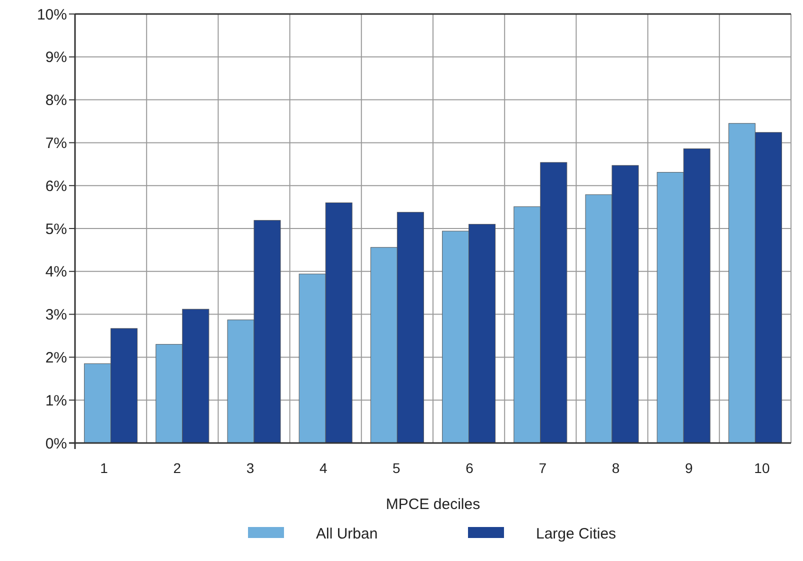 Image resolution: width=803 pixels, height=561 pixels. Describe the element at coordinates (433, 504) in the screenshot. I see `x-axis-title: MPCE deciles` at that location.